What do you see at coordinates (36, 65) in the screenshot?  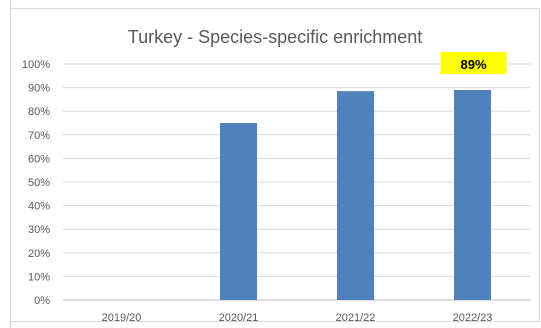 I see `y-tick-label: 100%` at bounding box center [36, 65].